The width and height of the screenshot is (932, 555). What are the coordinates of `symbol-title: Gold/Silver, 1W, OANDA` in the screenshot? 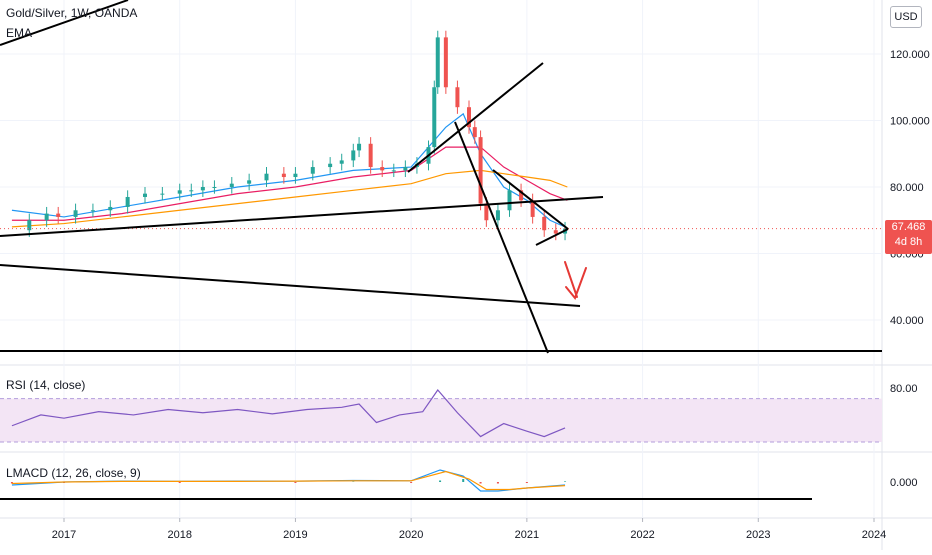 It's located at (71, 13).